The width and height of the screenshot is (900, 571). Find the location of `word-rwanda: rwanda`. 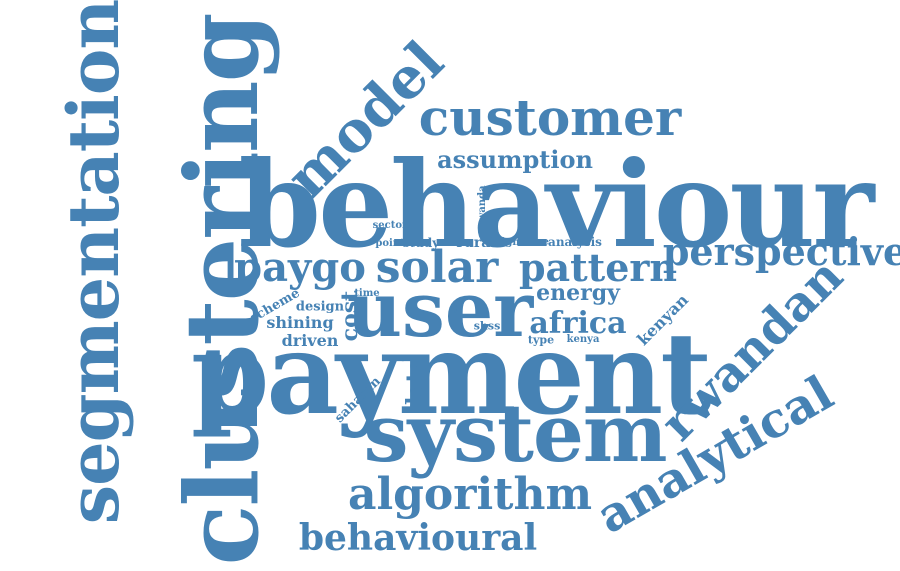

word-rwanda: rwanda is located at coordinates (483, 205).